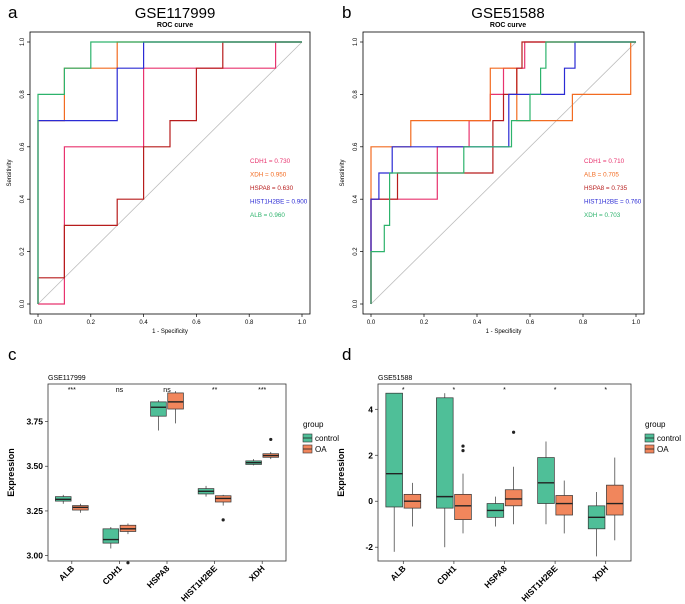 This screenshot has width=685, height=604. What do you see at coordinates (112, 575) in the screenshot?
I see `x-tick-label: CDH1` at bounding box center [112, 575].